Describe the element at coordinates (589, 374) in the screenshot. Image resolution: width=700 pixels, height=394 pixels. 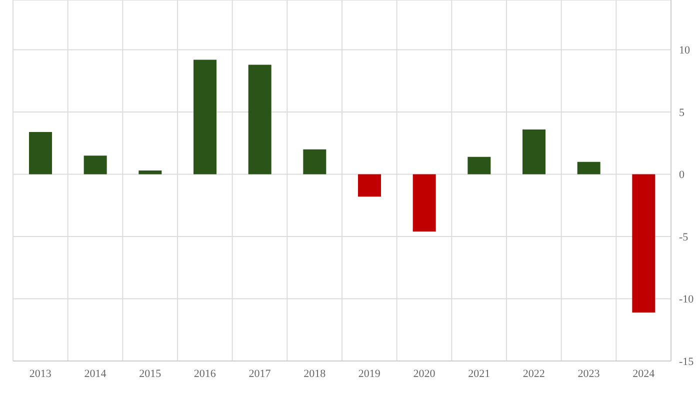
I see `x-tick-label: 2023` at that location.